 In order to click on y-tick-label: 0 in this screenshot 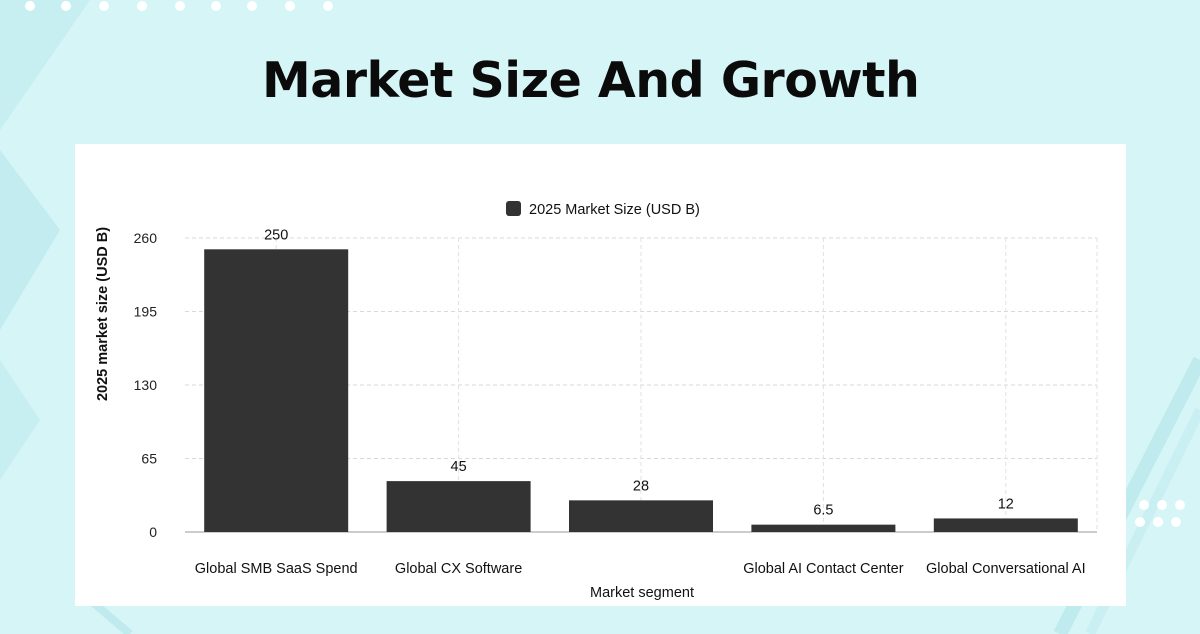, I will do `click(153, 532)`.